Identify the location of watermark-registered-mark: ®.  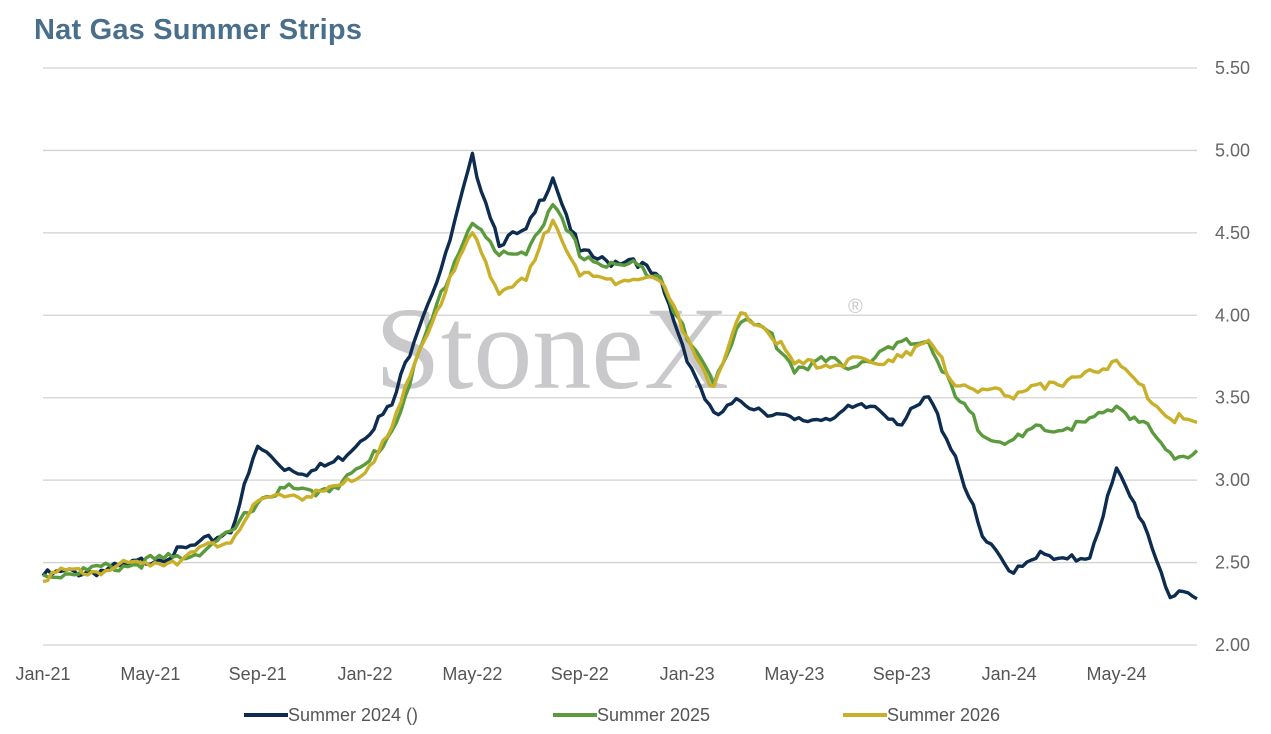
(855, 307).